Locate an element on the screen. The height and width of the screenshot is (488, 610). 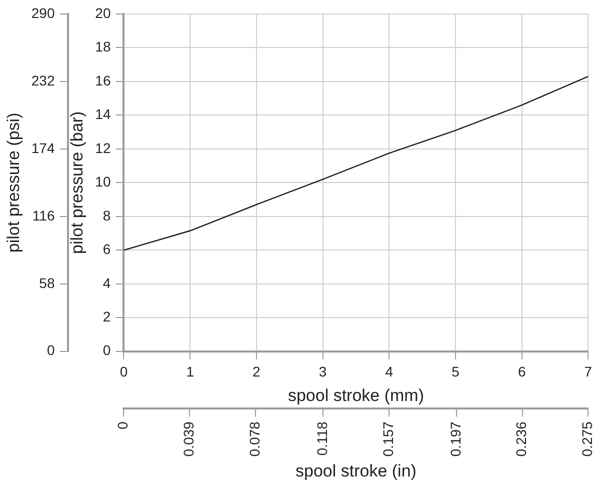
y-tick-label: 18 is located at coordinates (103, 46).